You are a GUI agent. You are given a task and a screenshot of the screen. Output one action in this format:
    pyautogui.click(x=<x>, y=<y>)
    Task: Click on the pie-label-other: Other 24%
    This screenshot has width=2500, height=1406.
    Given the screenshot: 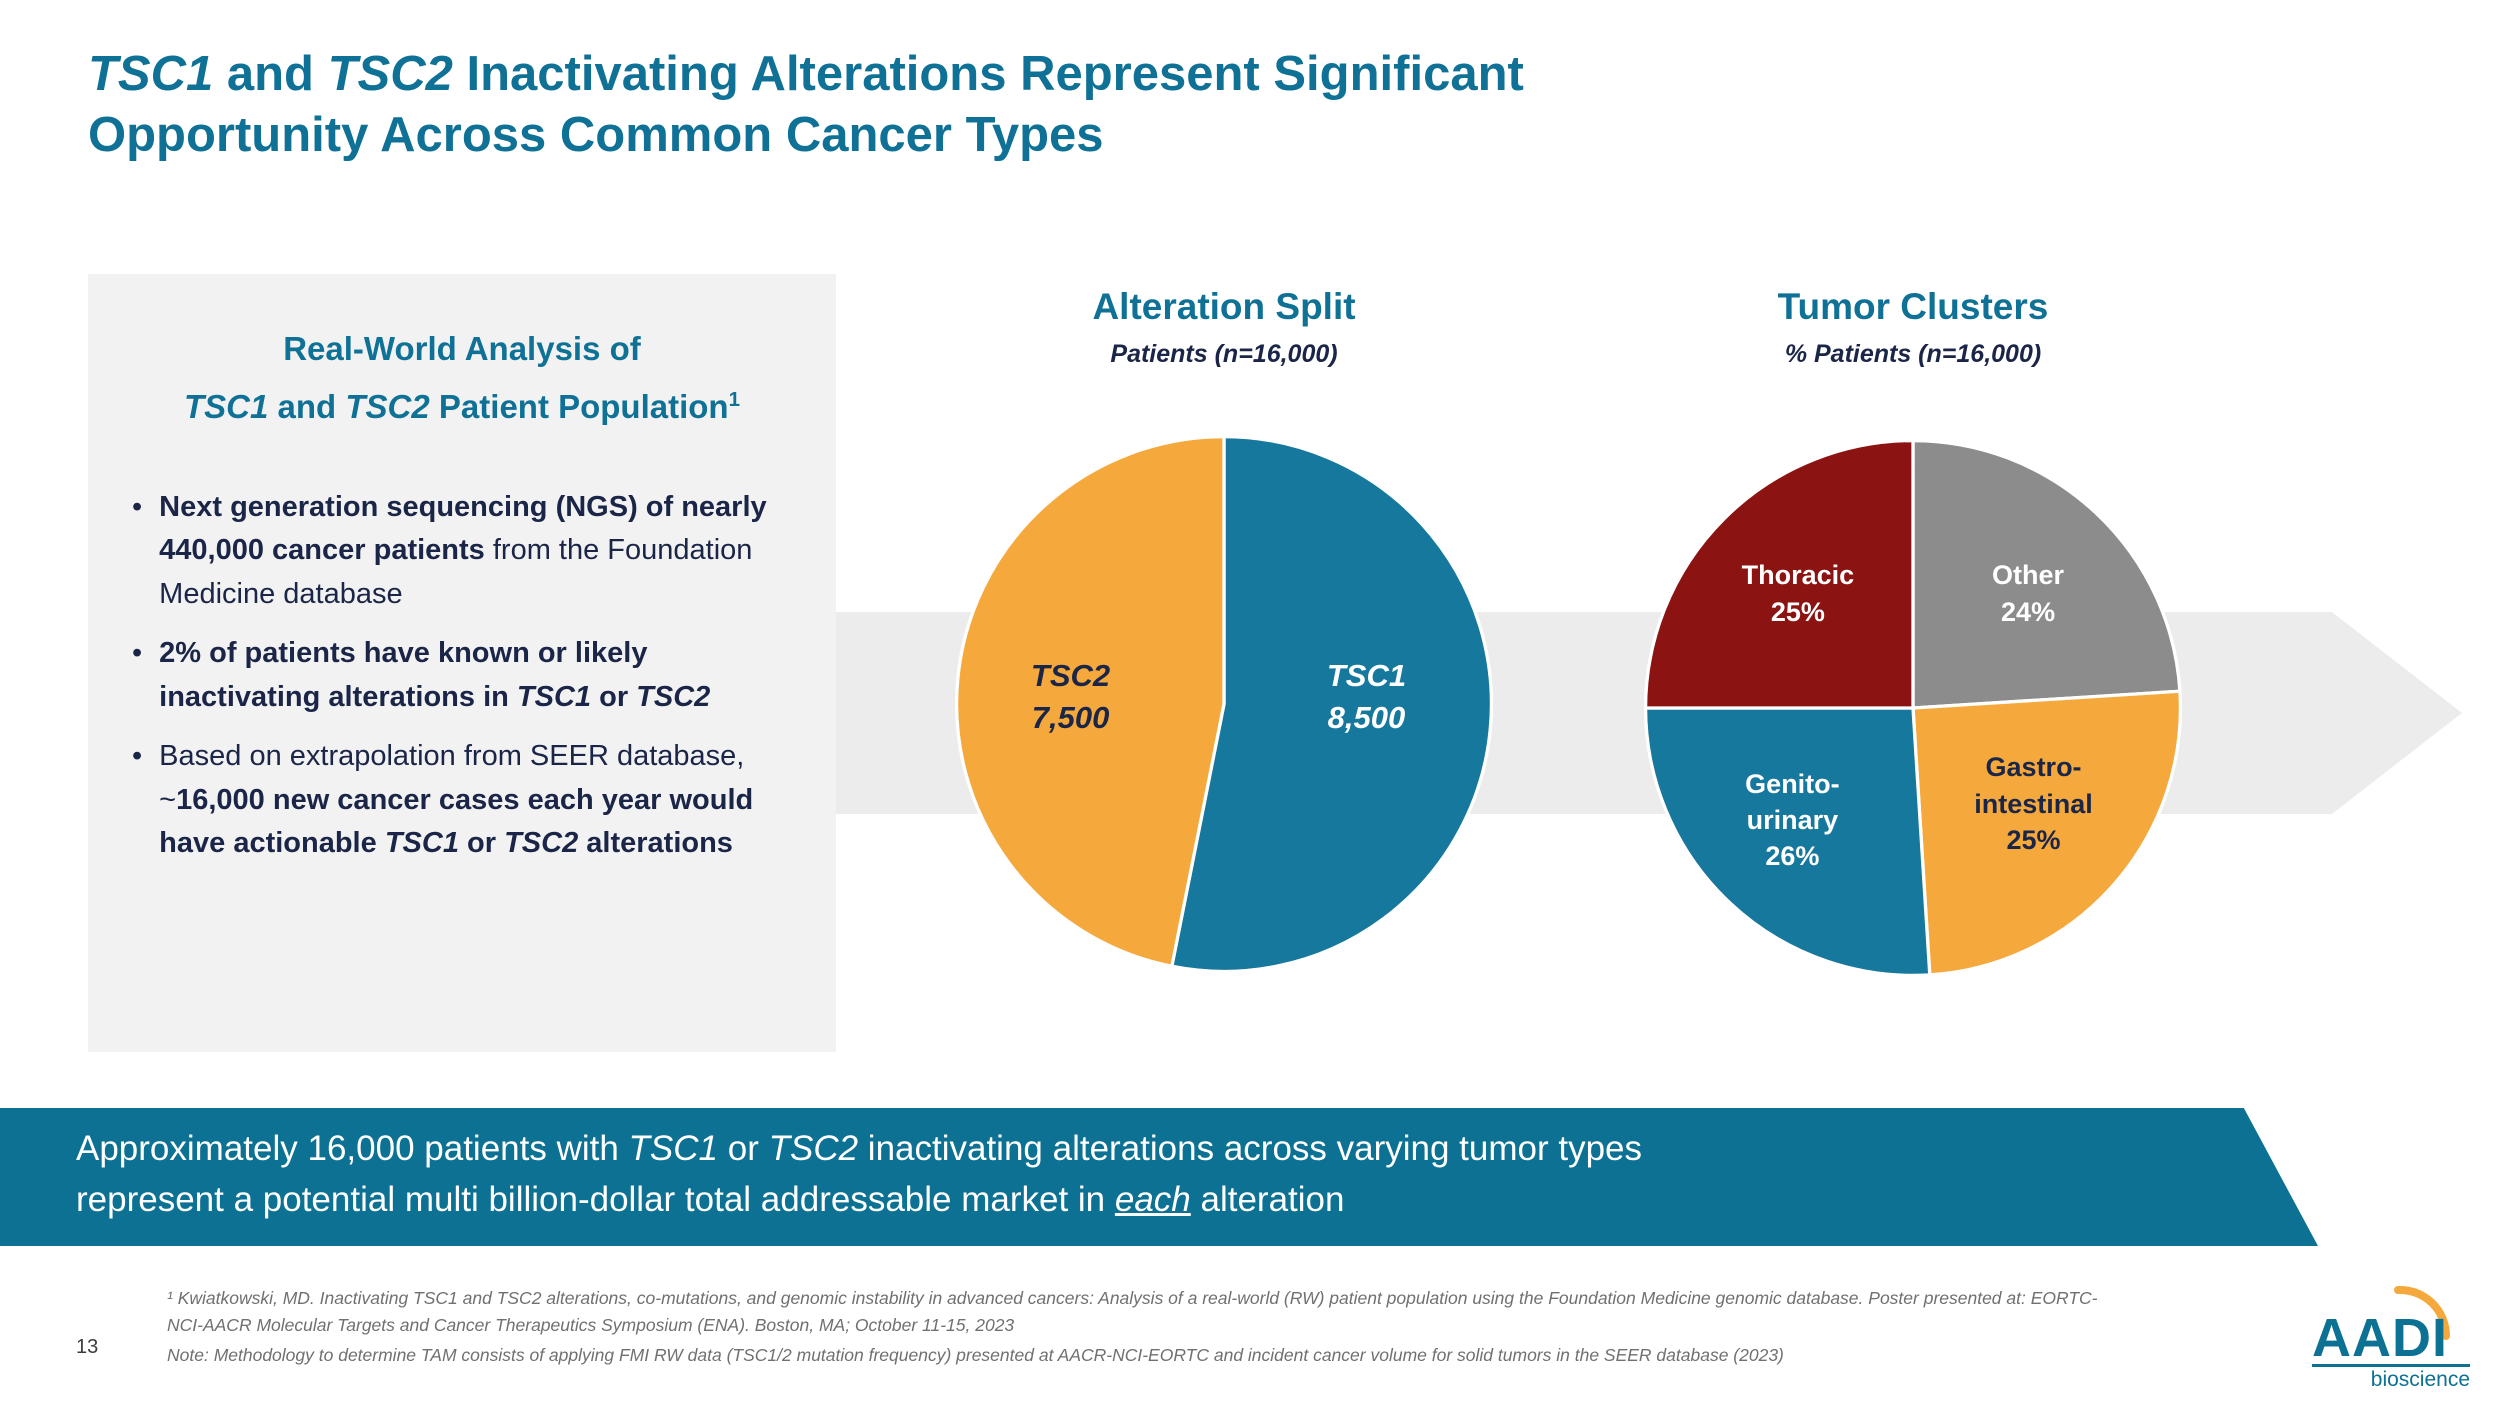 What is the action you would take?
    pyautogui.click(x=2027, y=593)
    